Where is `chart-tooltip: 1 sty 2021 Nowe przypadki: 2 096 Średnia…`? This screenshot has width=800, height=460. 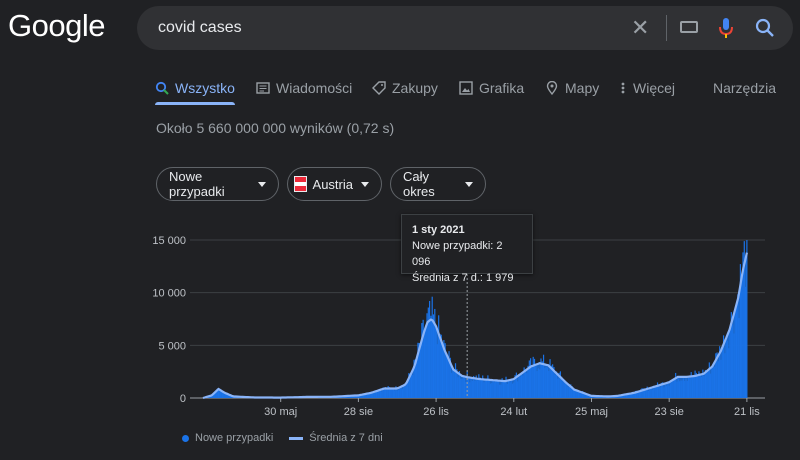 chart-tooltip: 1 sty 2021 Nowe przypadki: 2 096 Średnia… is located at coordinates (467, 249).